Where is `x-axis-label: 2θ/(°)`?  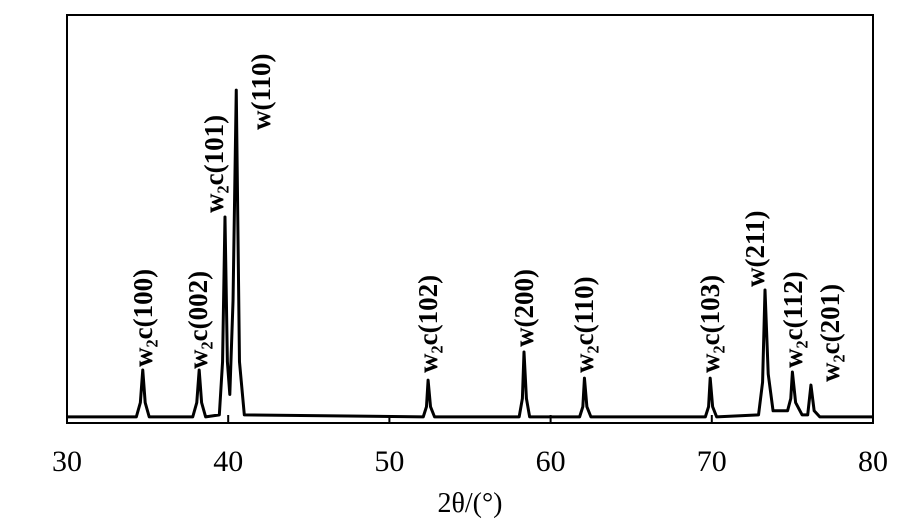
x-axis-label: 2θ/(°) is located at coordinates (469, 503).